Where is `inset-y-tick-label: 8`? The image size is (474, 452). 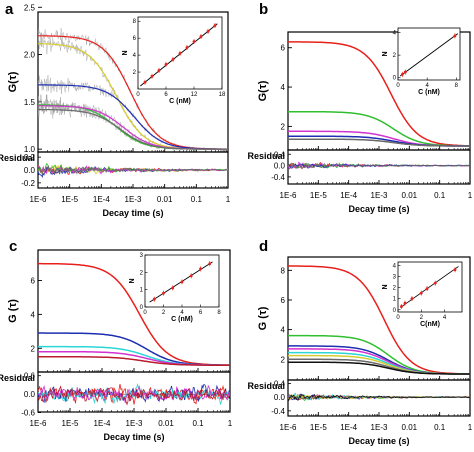
inset-y-tick-label: 8 is located at coordinates (135, 22).